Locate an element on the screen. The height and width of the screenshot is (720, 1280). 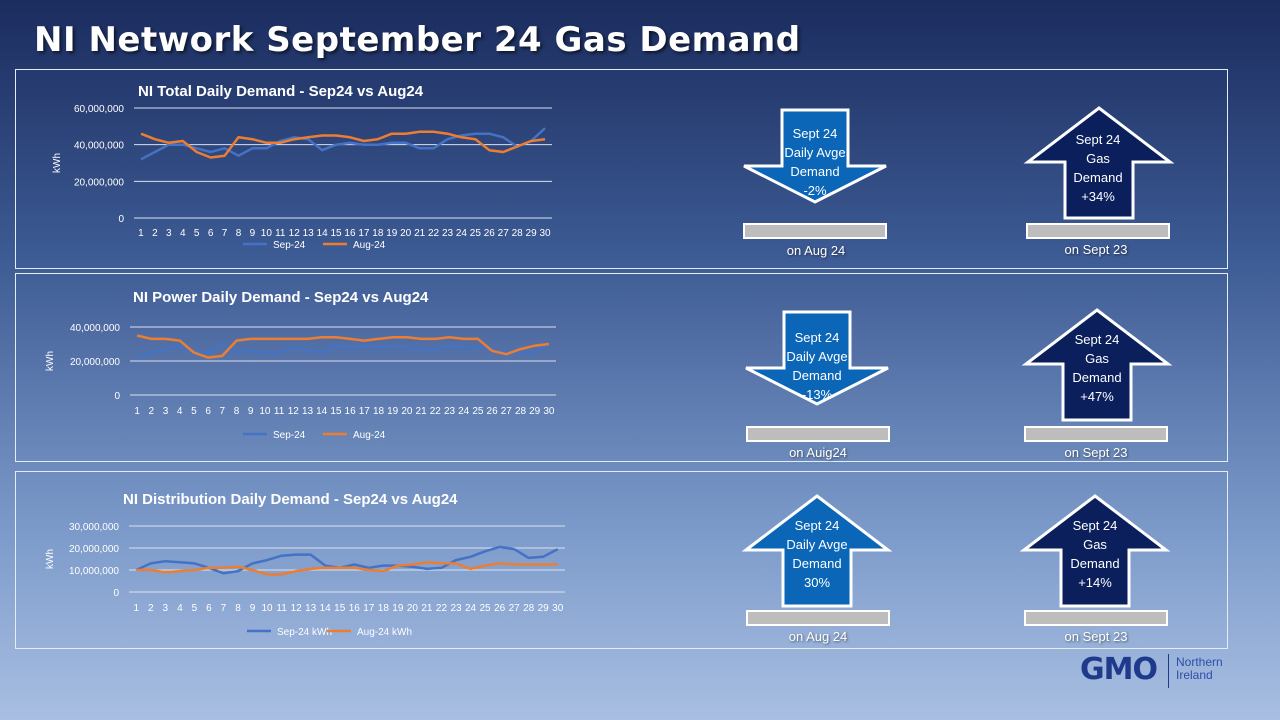
legend-label: Aug-24 is located at coordinates (369, 435).